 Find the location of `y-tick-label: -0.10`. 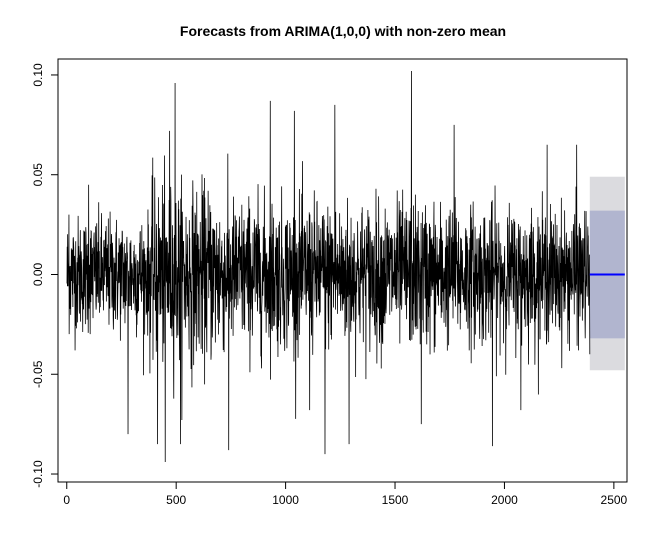

y-tick-label: -0.10 is located at coordinates (38, 474).